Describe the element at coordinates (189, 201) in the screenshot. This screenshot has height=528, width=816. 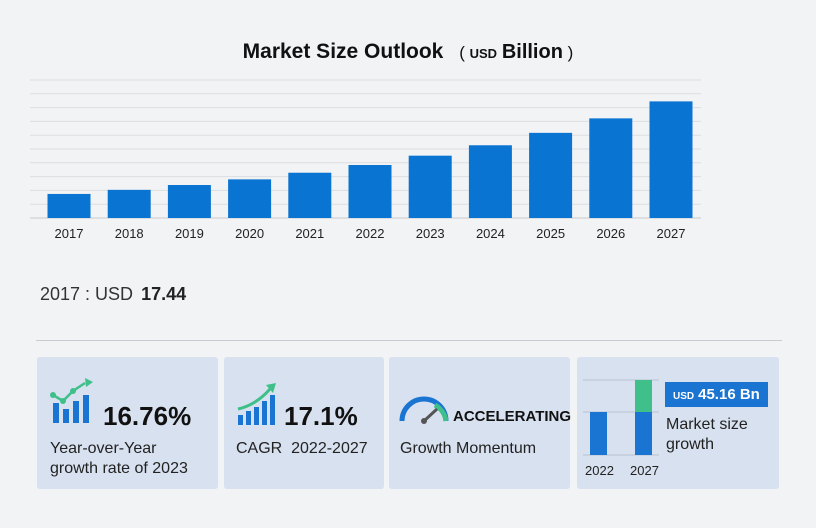
I see `bar-2019` at that location.